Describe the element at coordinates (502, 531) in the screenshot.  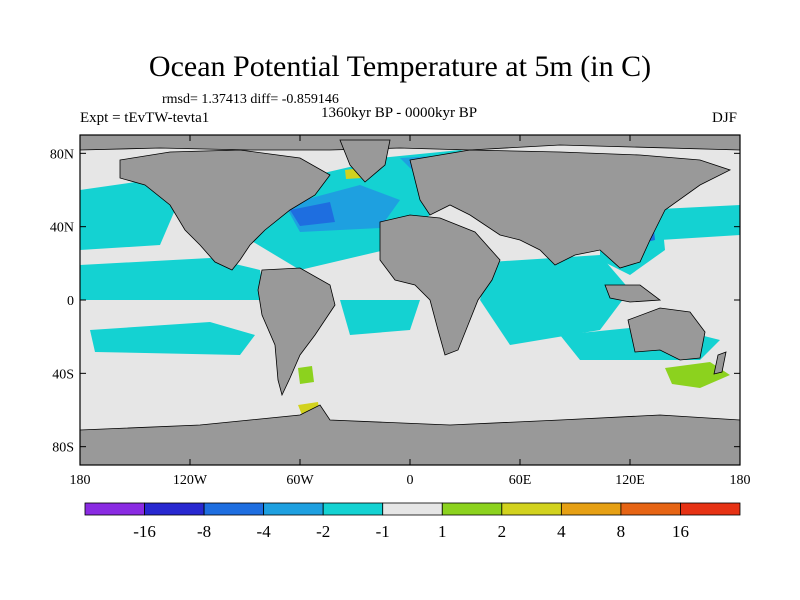
I see `colorbar-label: 2` at that location.